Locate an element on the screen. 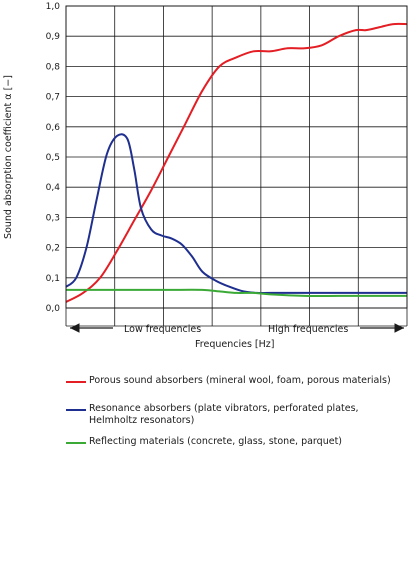 This screenshot has height=563, width=416. y-tick-labels: 0,0 0,1 0,2 0,3 0,4 0,5 0,6 0,7 0,8 0,9 1,0 is located at coordinates (53, 158).